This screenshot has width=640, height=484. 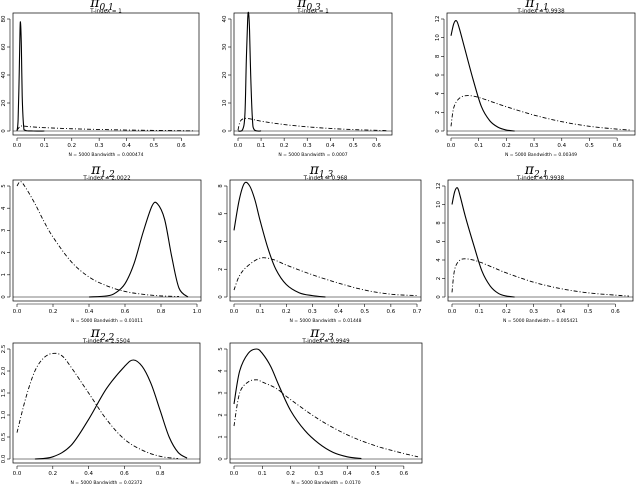 What do you see at coordinates (536, 6) in the screenshot?
I see `panel-title: π1,1` at bounding box center [536, 6].